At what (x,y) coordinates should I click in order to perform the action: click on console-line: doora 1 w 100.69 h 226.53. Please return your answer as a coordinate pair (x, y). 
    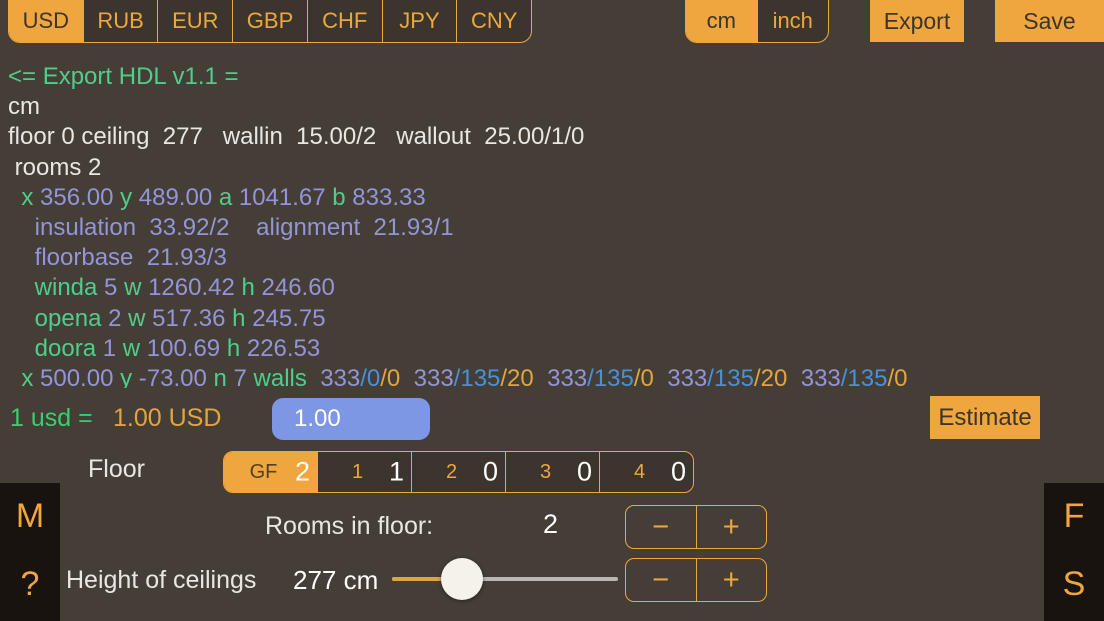
    Looking at the image, I should click on (164, 348).